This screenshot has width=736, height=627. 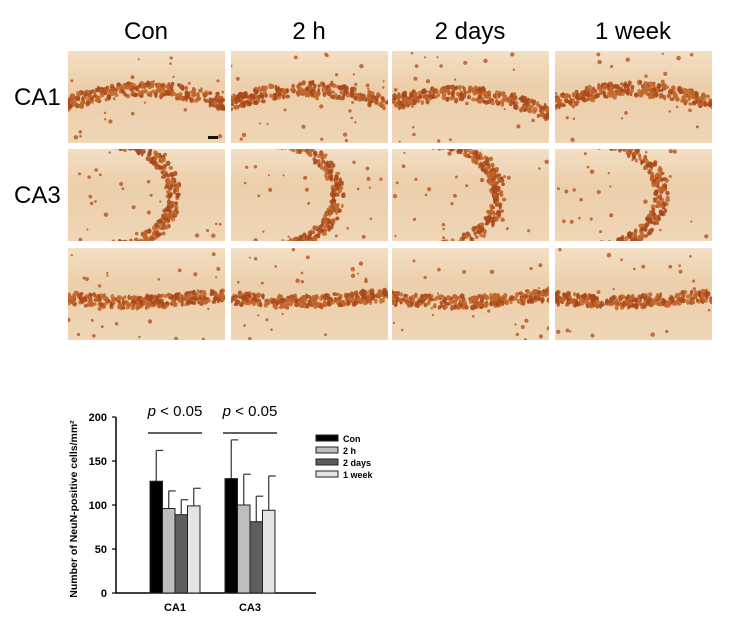 What do you see at coordinates (101, 550) in the screenshot?
I see `y-tick-label: 50` at bounding box center [101, 550].